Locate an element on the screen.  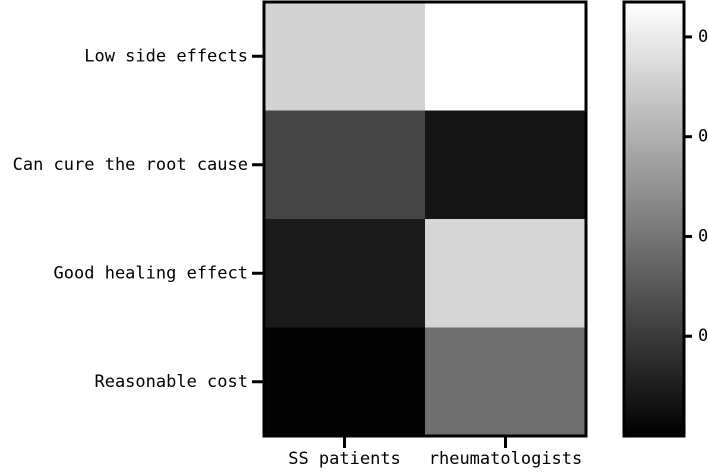
colorbar-tick-label: 0.2 is located at coordinates (703, 336).